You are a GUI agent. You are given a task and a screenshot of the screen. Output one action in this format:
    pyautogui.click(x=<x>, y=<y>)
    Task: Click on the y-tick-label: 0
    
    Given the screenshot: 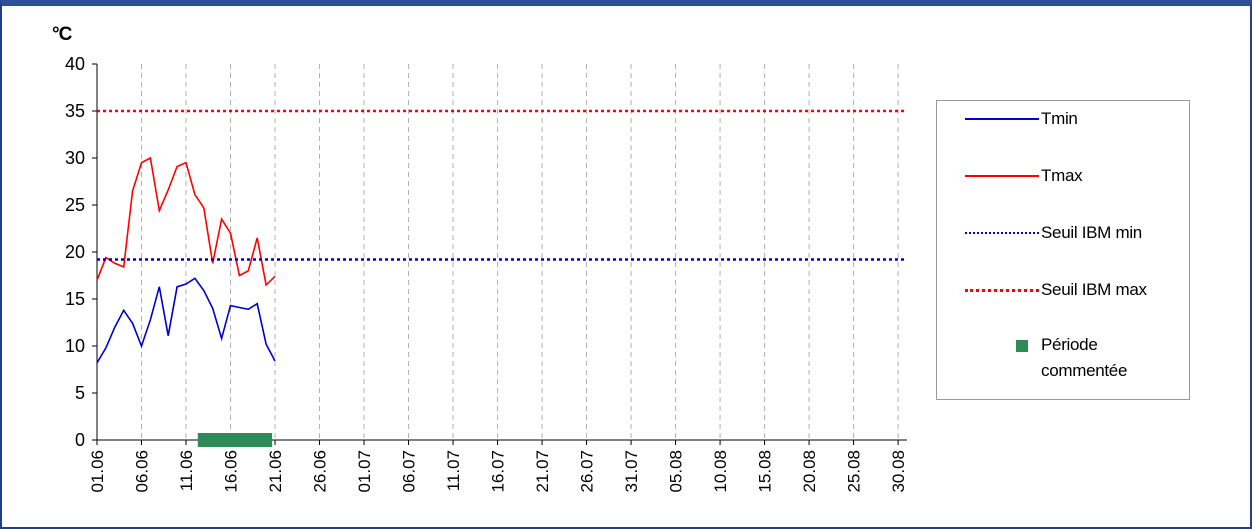 What is the action you would take?
    pyautogui.click(x=80, y=440)
    